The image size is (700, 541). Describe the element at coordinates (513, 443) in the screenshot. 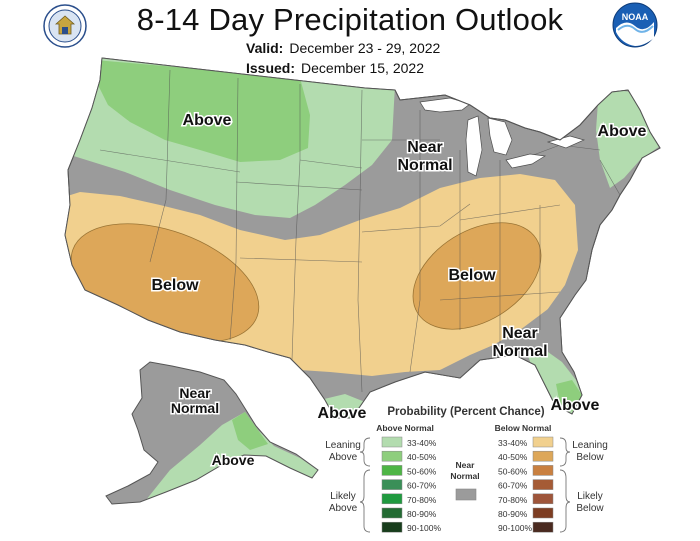

I see `legend-range-below-0: 33-40%` at that location.